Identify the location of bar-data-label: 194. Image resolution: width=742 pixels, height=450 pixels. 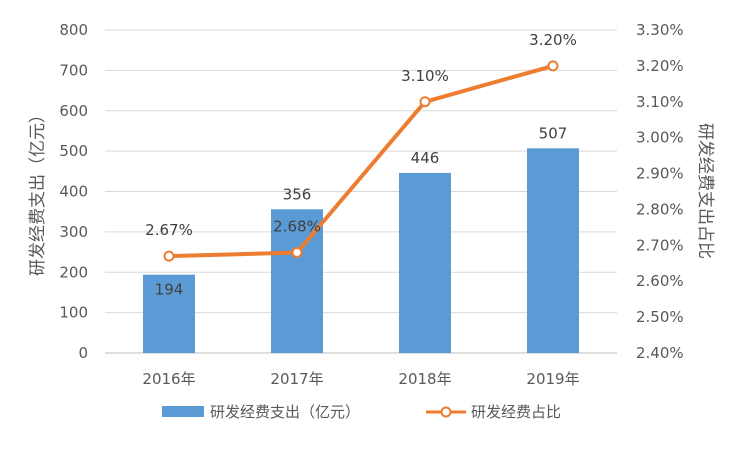
(169, 290).